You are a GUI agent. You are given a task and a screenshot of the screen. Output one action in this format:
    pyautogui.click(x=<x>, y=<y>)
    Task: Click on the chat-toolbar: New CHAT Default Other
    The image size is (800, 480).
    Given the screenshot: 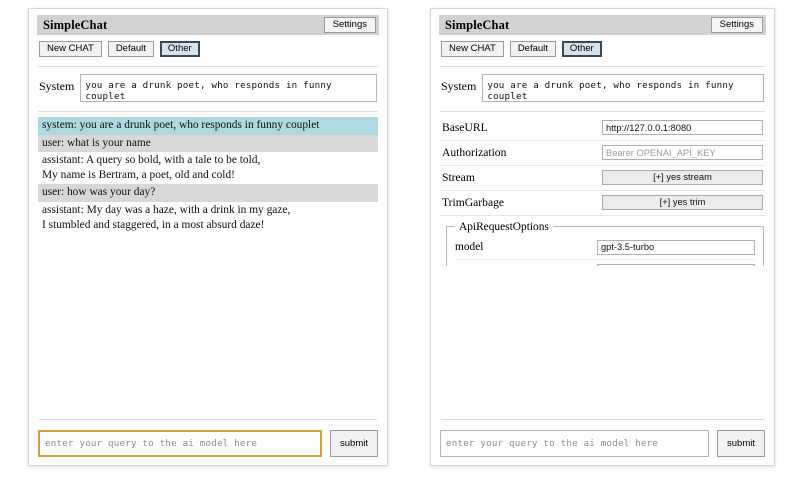 What is the action you would take?
    pyautogui.click(x=208, y=49)
    